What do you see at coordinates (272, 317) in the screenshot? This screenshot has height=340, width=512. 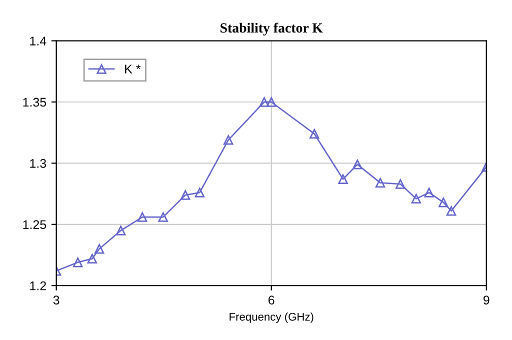 I see `x-axis-title: Frequency (GHz)` at bounding box center [272, 317].